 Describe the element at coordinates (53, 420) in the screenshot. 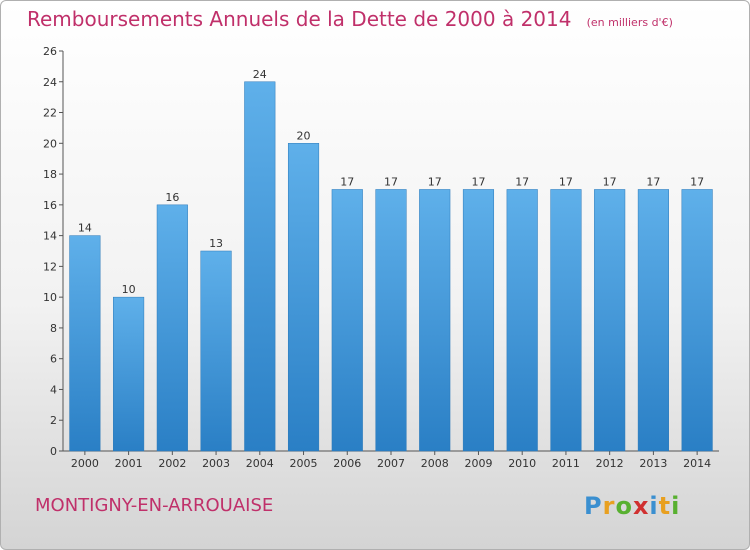

I see `y-tick-label: 2` at that location.